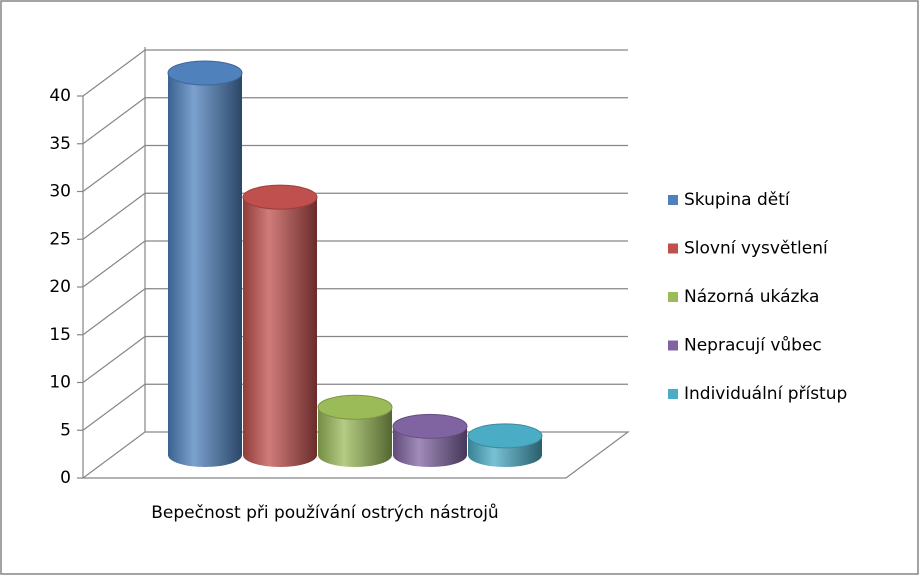  What do you see at coordinates (60, 335) in the screenshot?
I see `y-tick-label: 15` at bounding box center [60, 335].